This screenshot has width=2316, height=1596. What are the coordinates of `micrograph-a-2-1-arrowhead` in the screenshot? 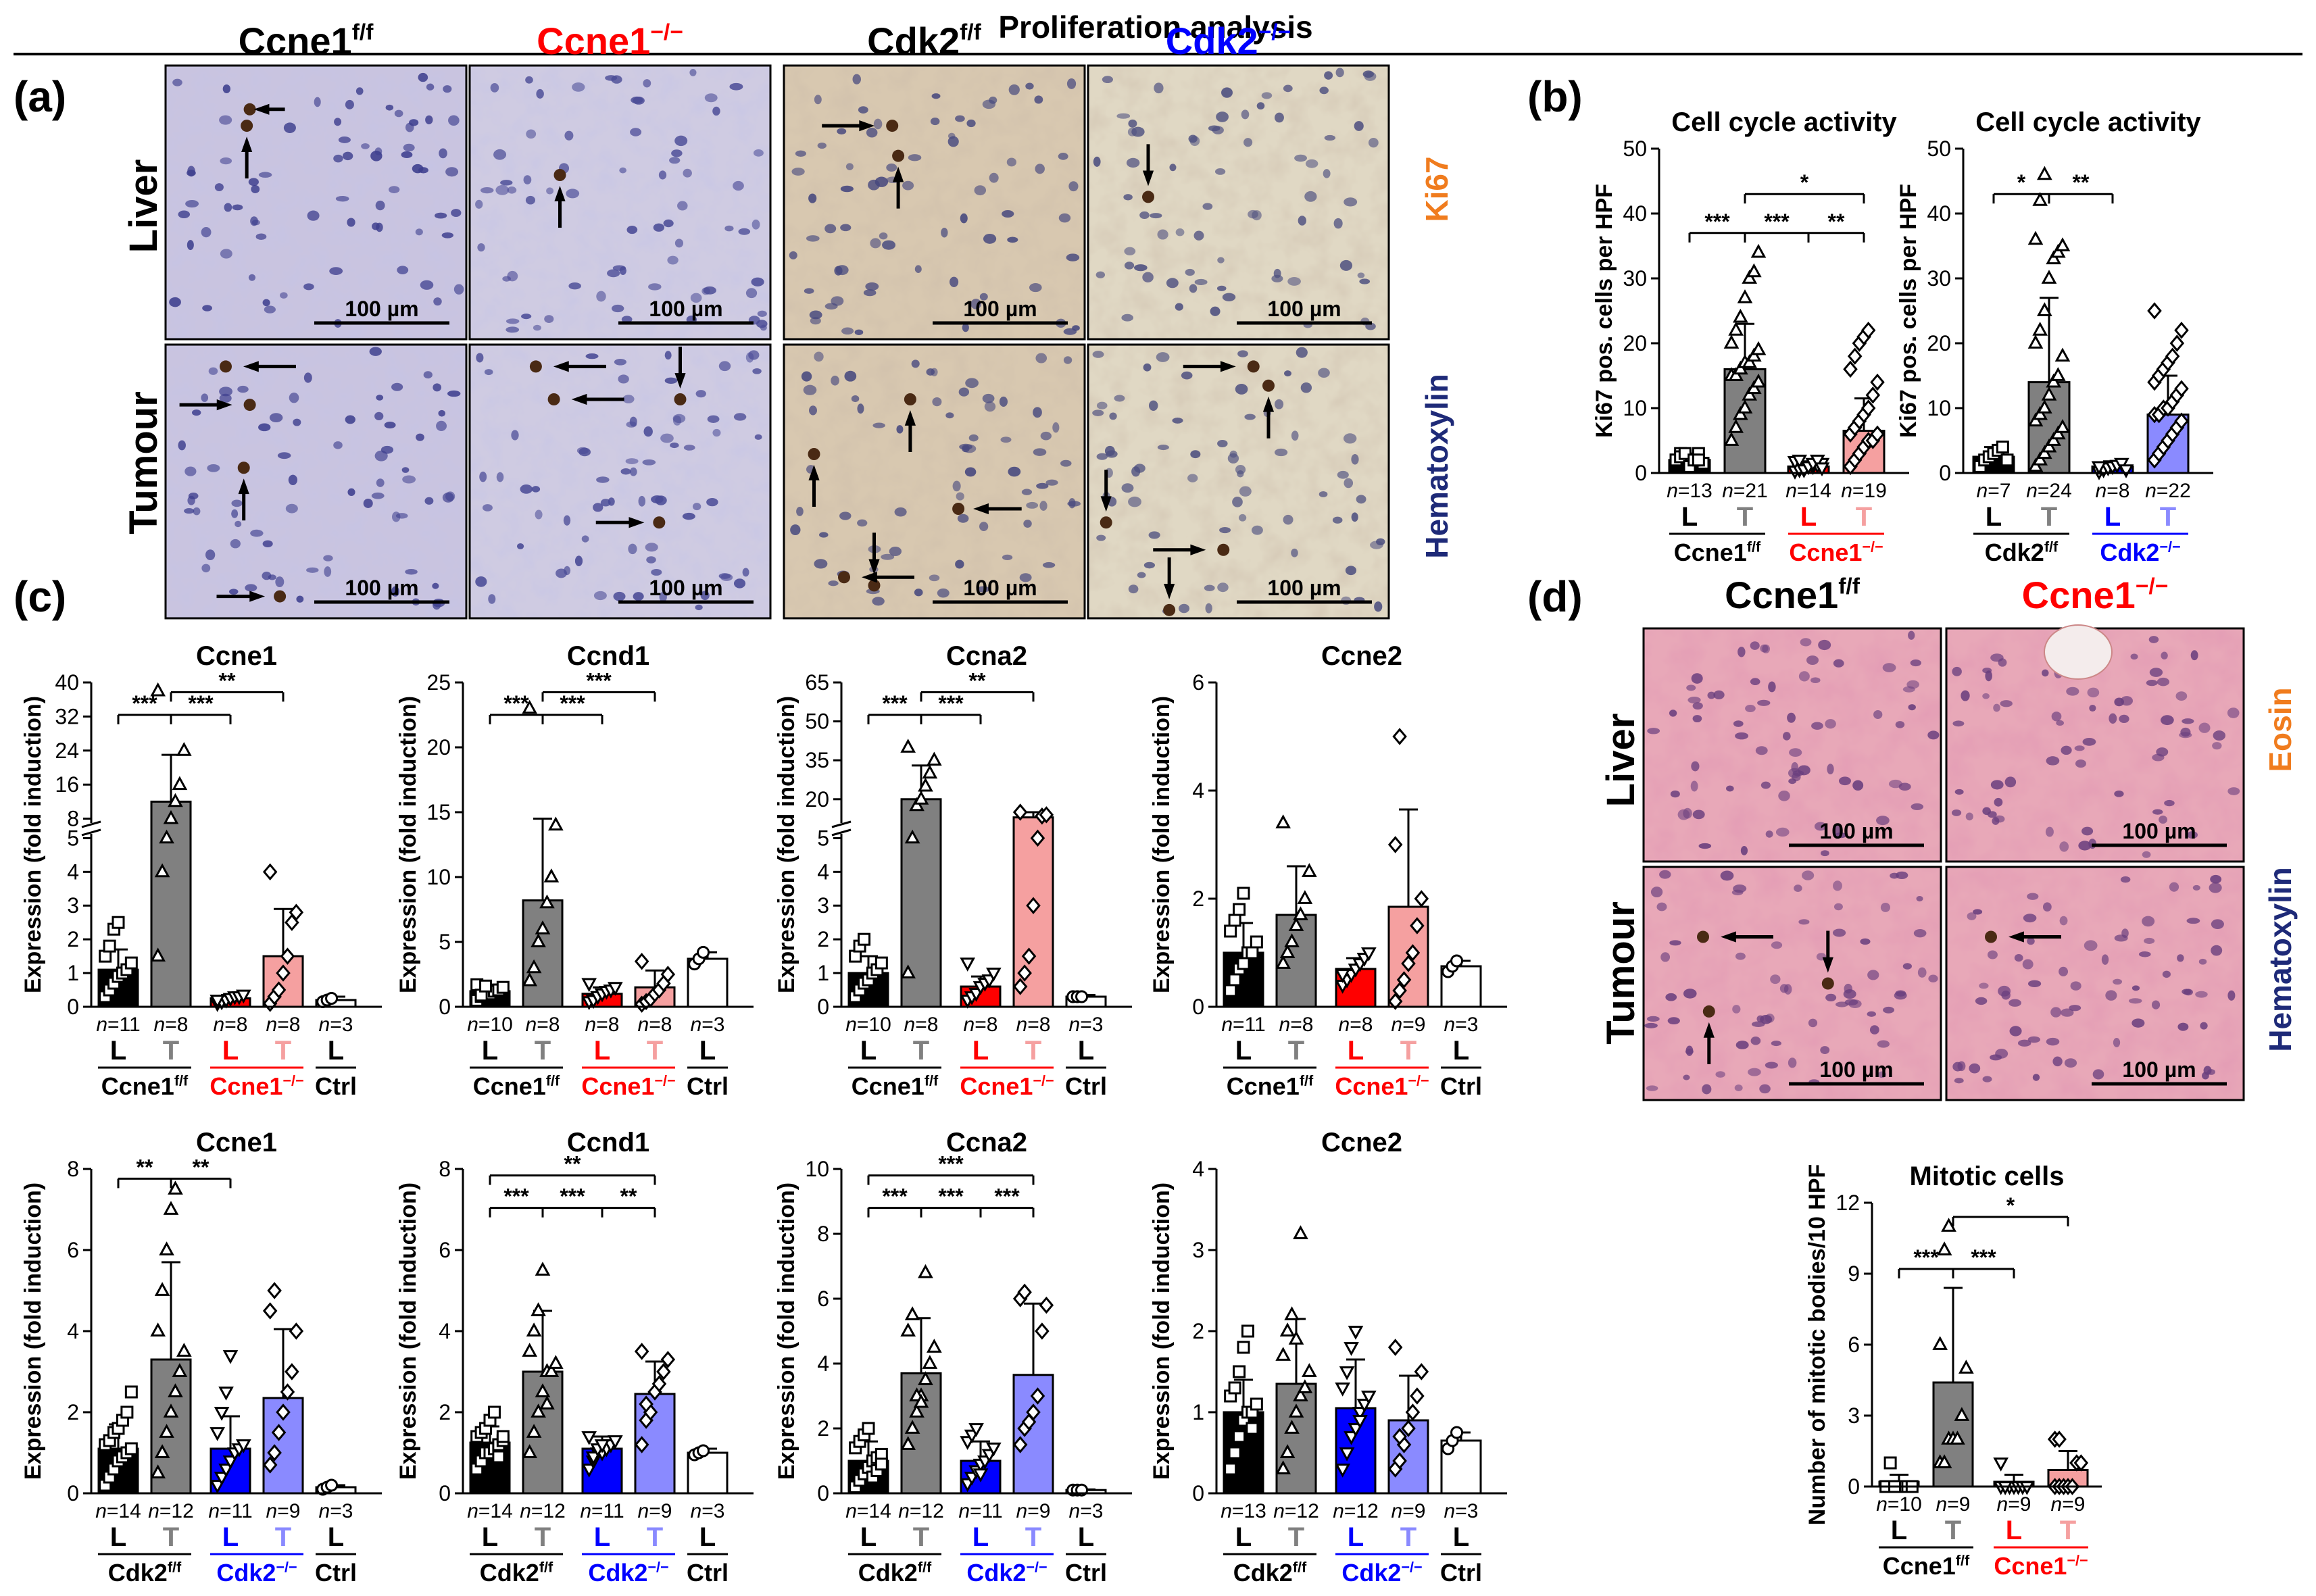 It's located at (814, 472).